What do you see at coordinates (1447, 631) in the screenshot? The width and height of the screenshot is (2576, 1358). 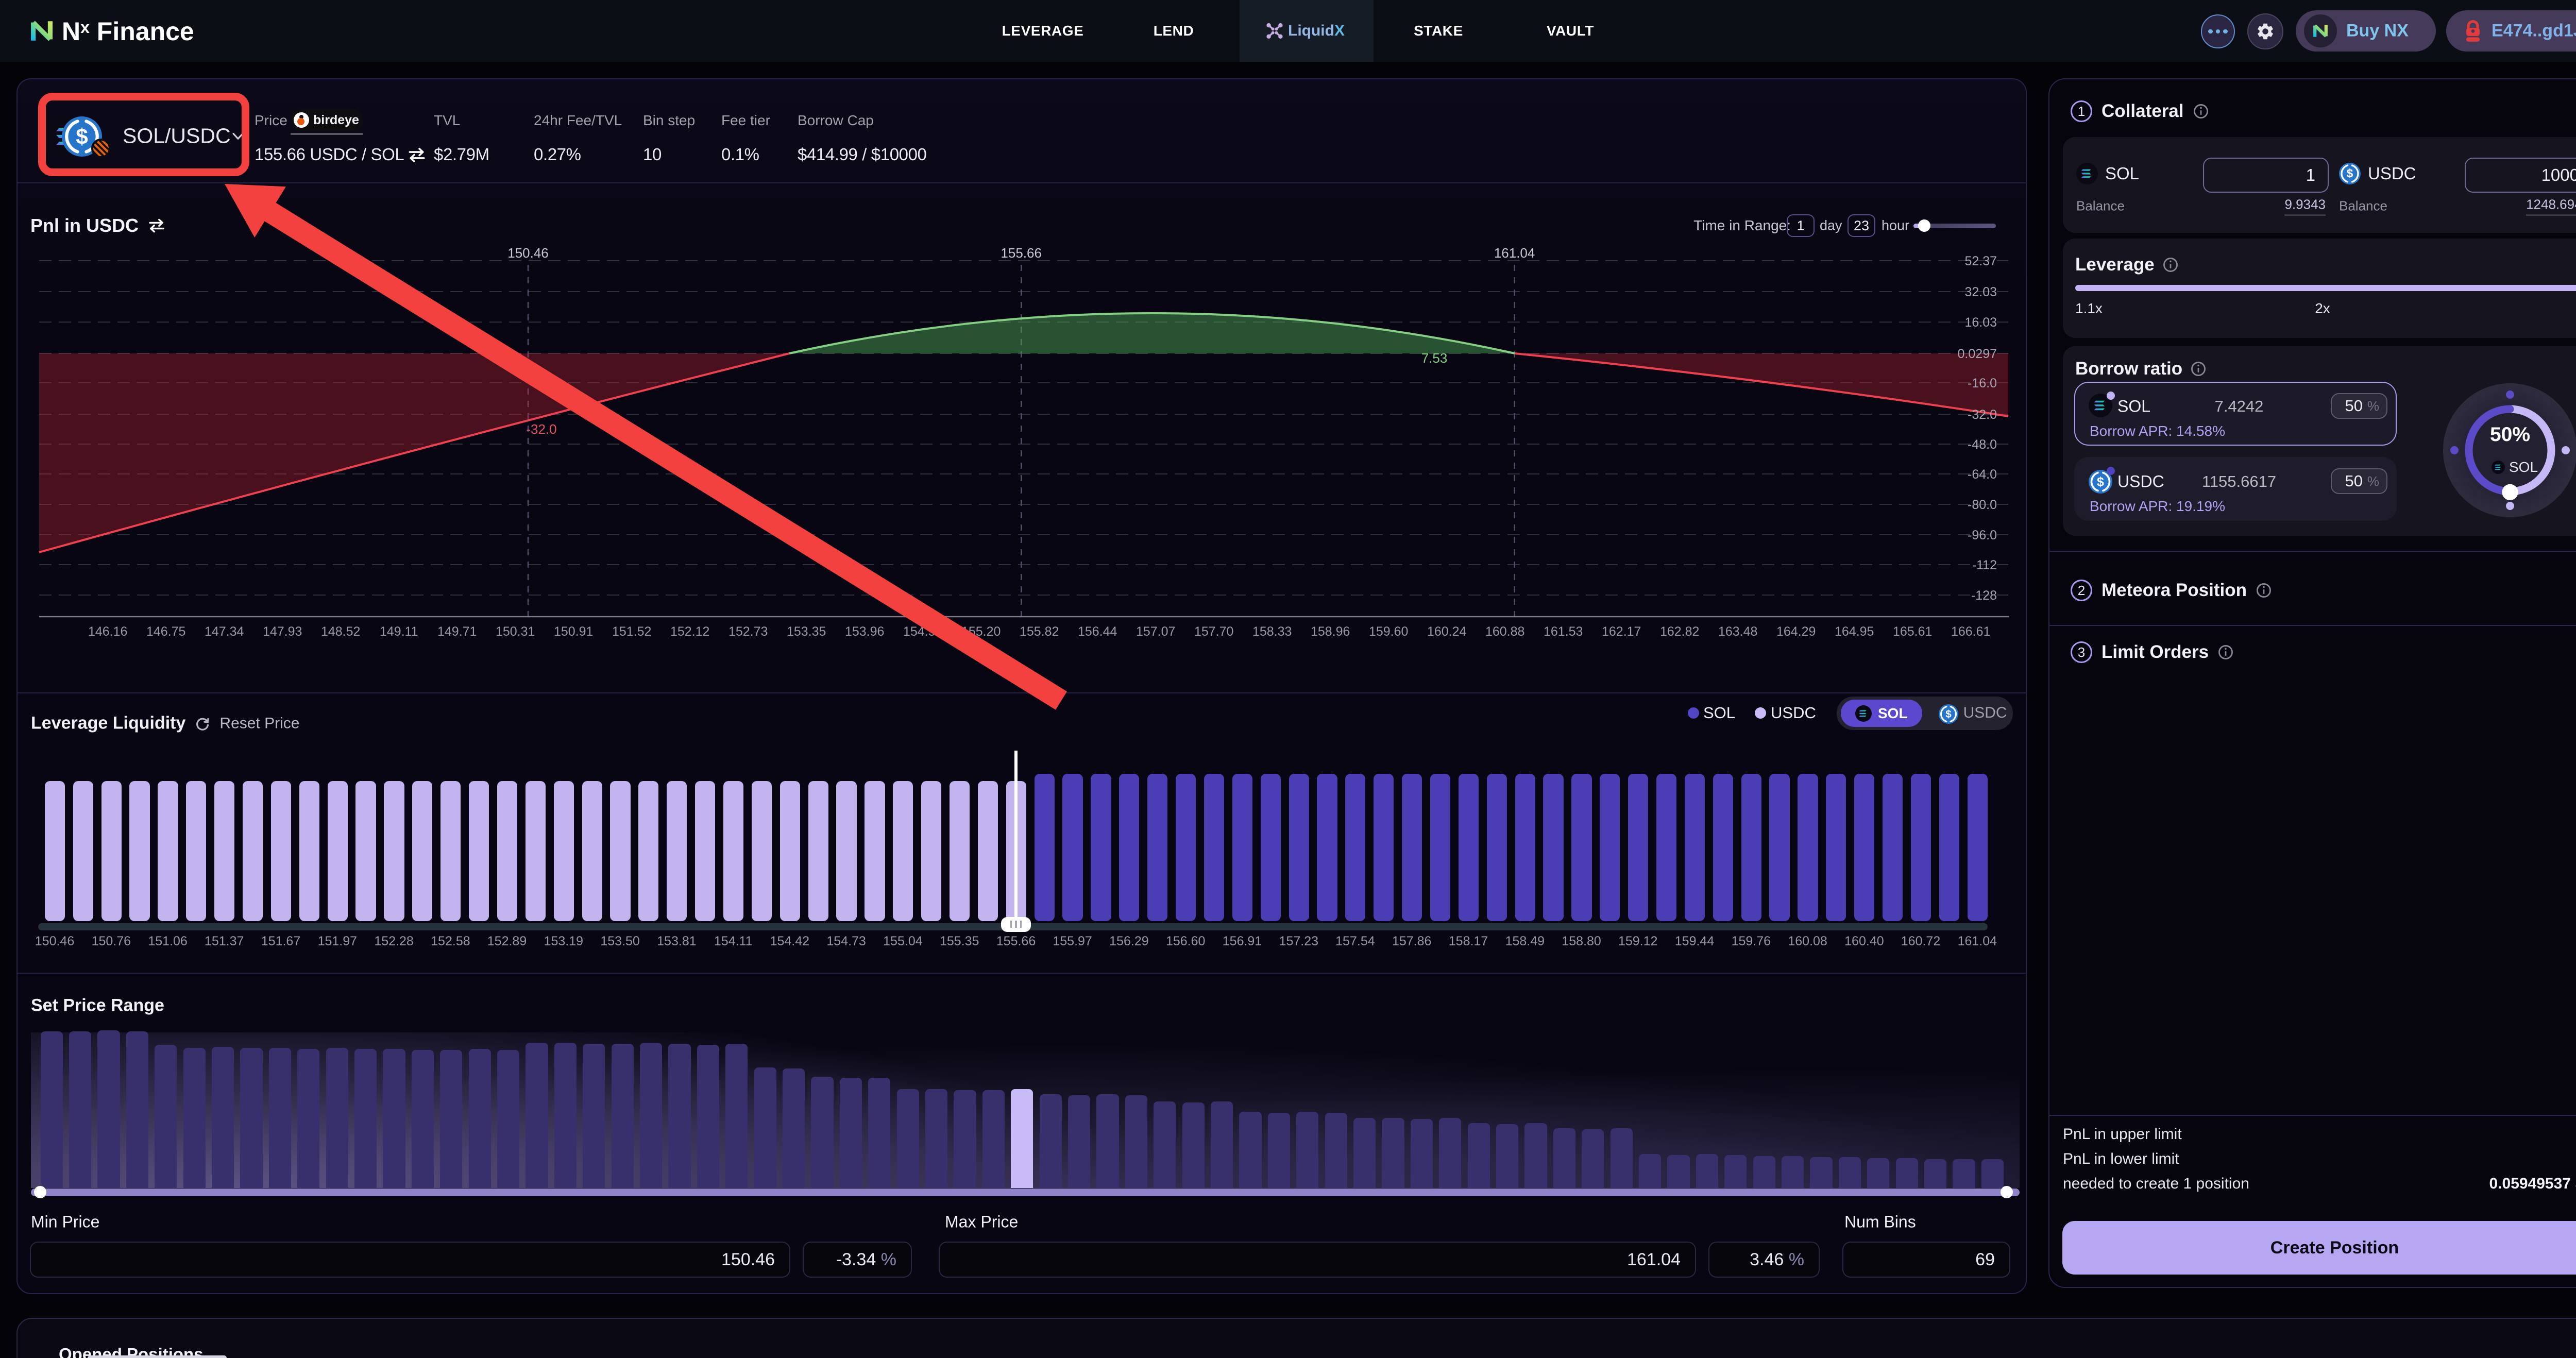 I see `svg-text: 160.24` at bounding box center [1447, 631].